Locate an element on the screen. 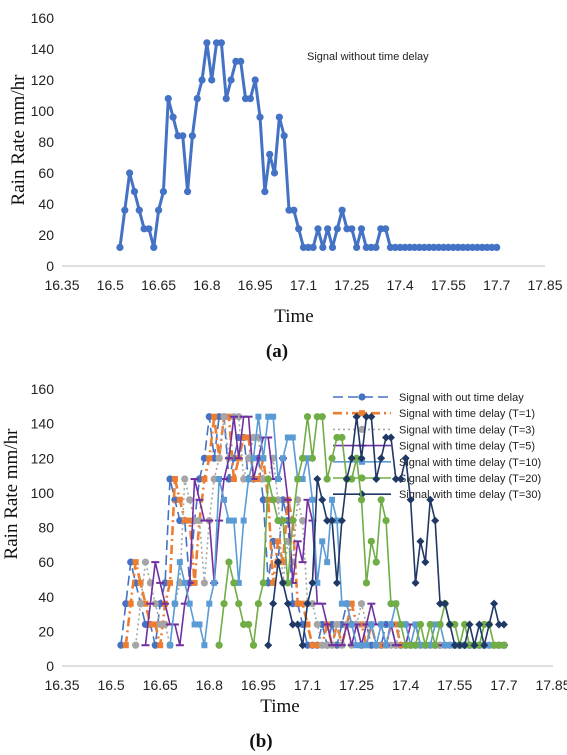 This screenshot has width=567, height=755. chart-a-y-tick-label: 60 is located at coordinates (46, 173).